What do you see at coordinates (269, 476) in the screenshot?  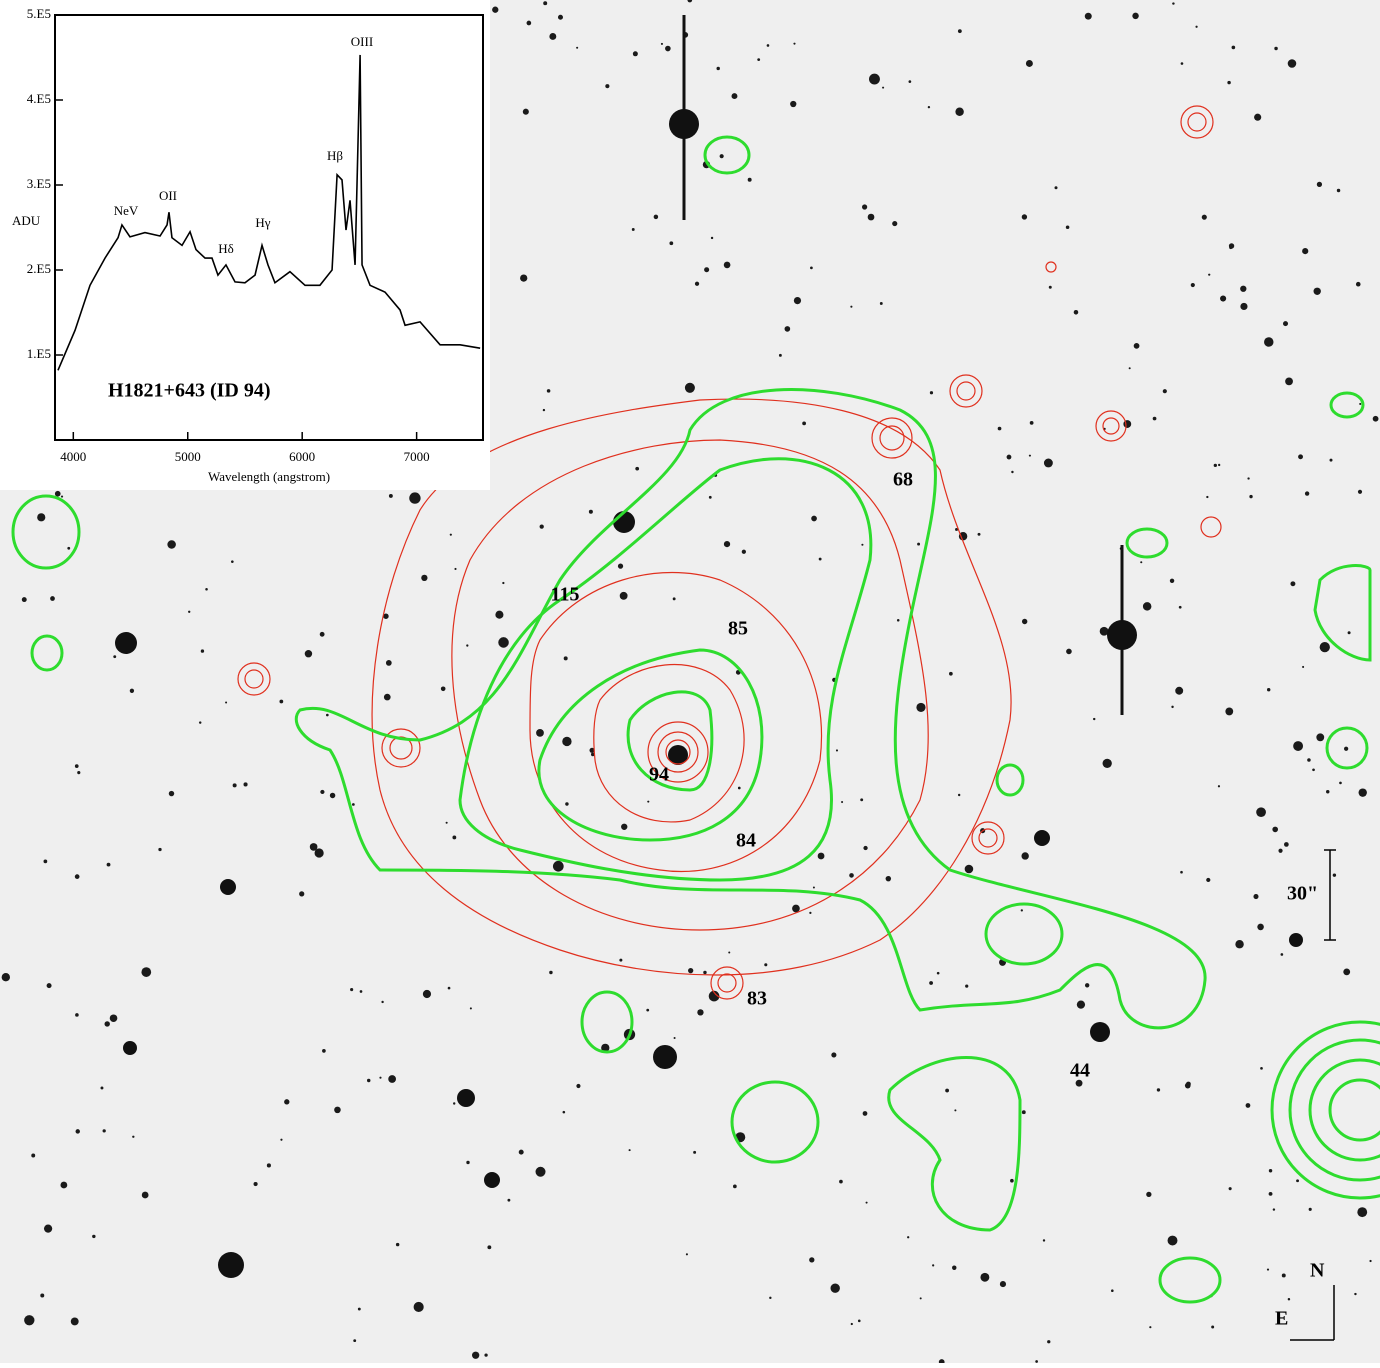 I see `x-axis-label: Wavelength (angstrom)` at bounding box center [269, 476].